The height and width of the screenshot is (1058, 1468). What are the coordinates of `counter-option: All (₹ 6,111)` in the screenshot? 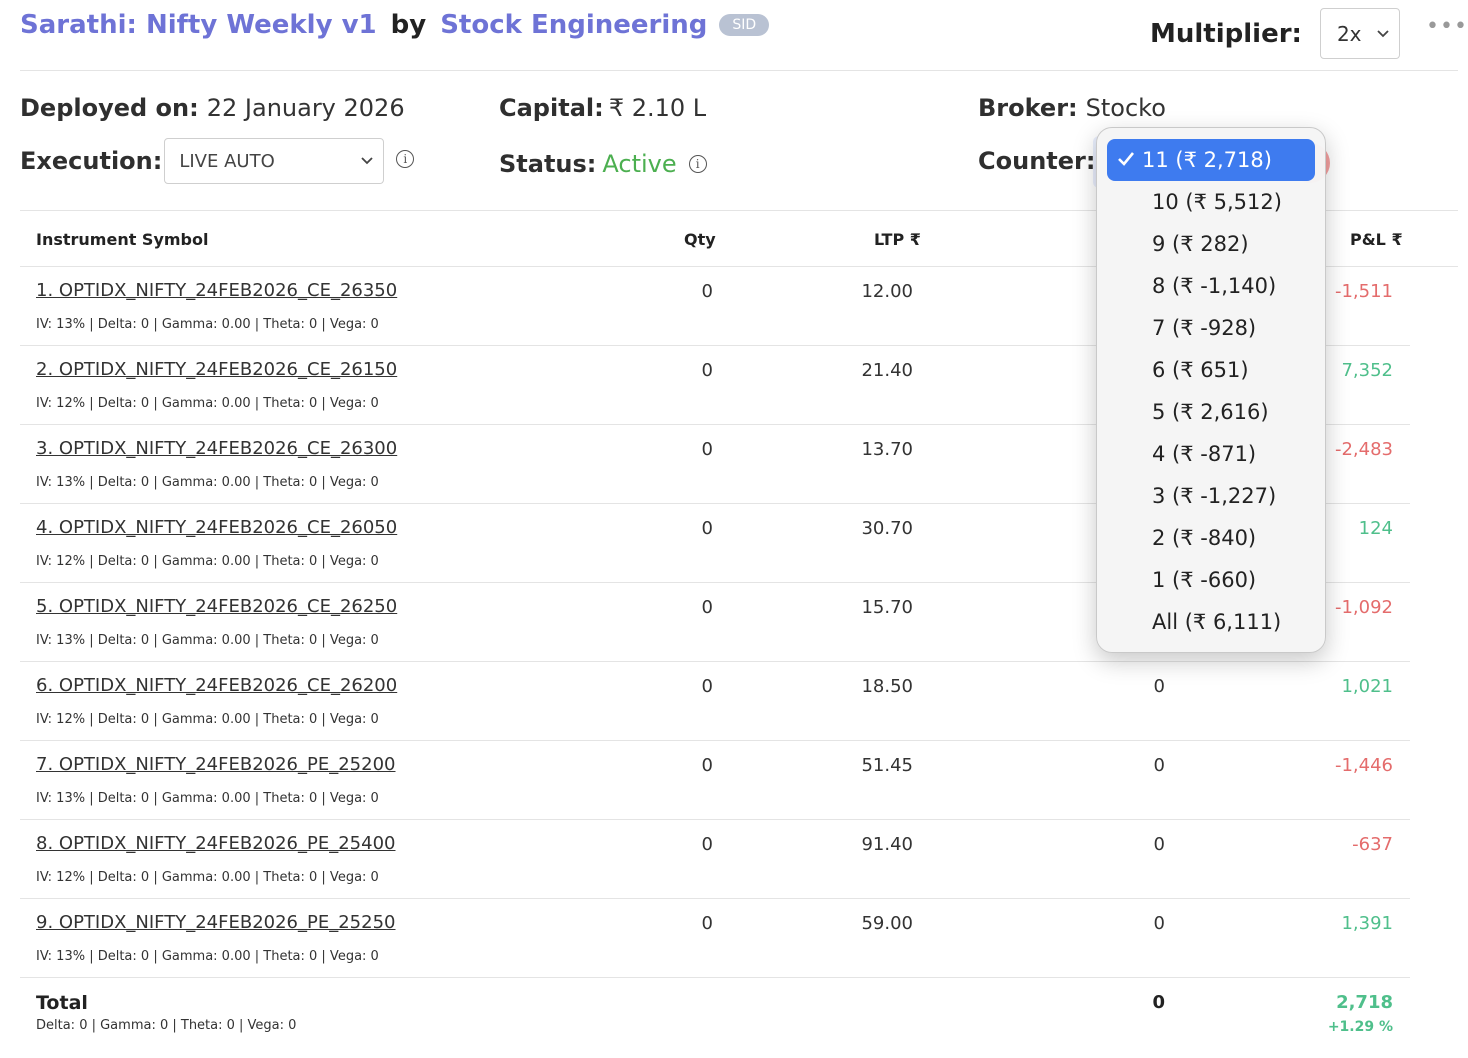 It's located at (1211, 622).